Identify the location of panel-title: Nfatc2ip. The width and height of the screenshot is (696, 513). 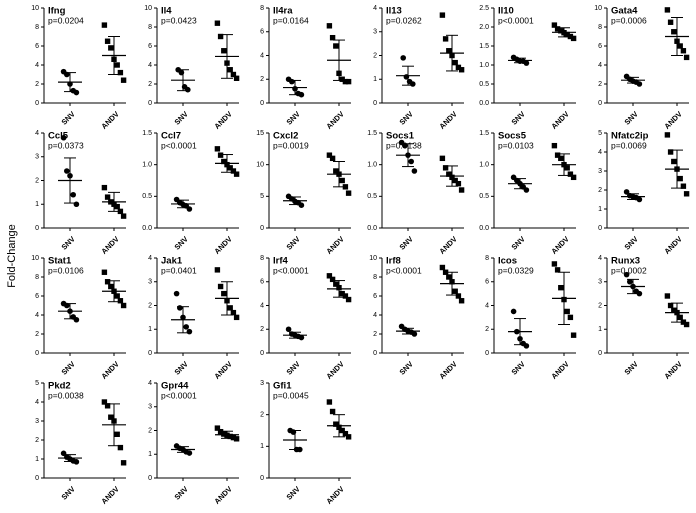
(630, 136).